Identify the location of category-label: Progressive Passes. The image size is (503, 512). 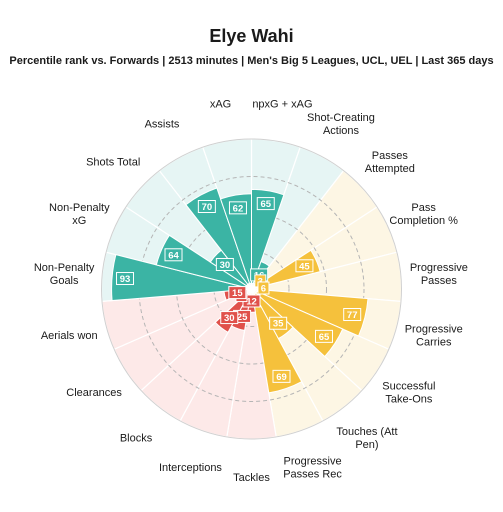
(439, 274).